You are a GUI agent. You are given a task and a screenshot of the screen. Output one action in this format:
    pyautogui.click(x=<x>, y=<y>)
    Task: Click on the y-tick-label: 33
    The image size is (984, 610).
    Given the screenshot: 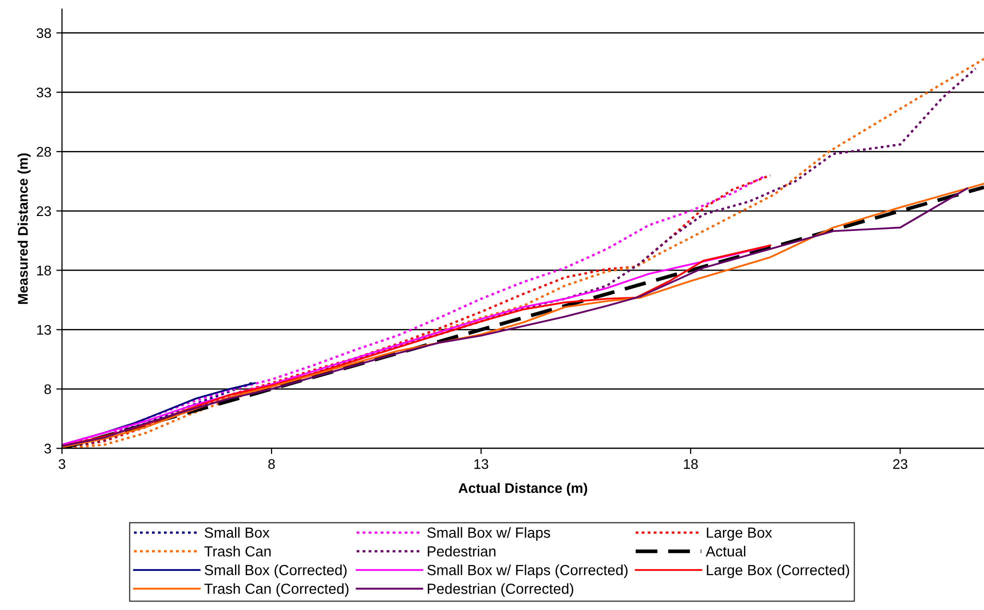 What is the action you would take?
    pyautogui.click(x=43, y=93)
    